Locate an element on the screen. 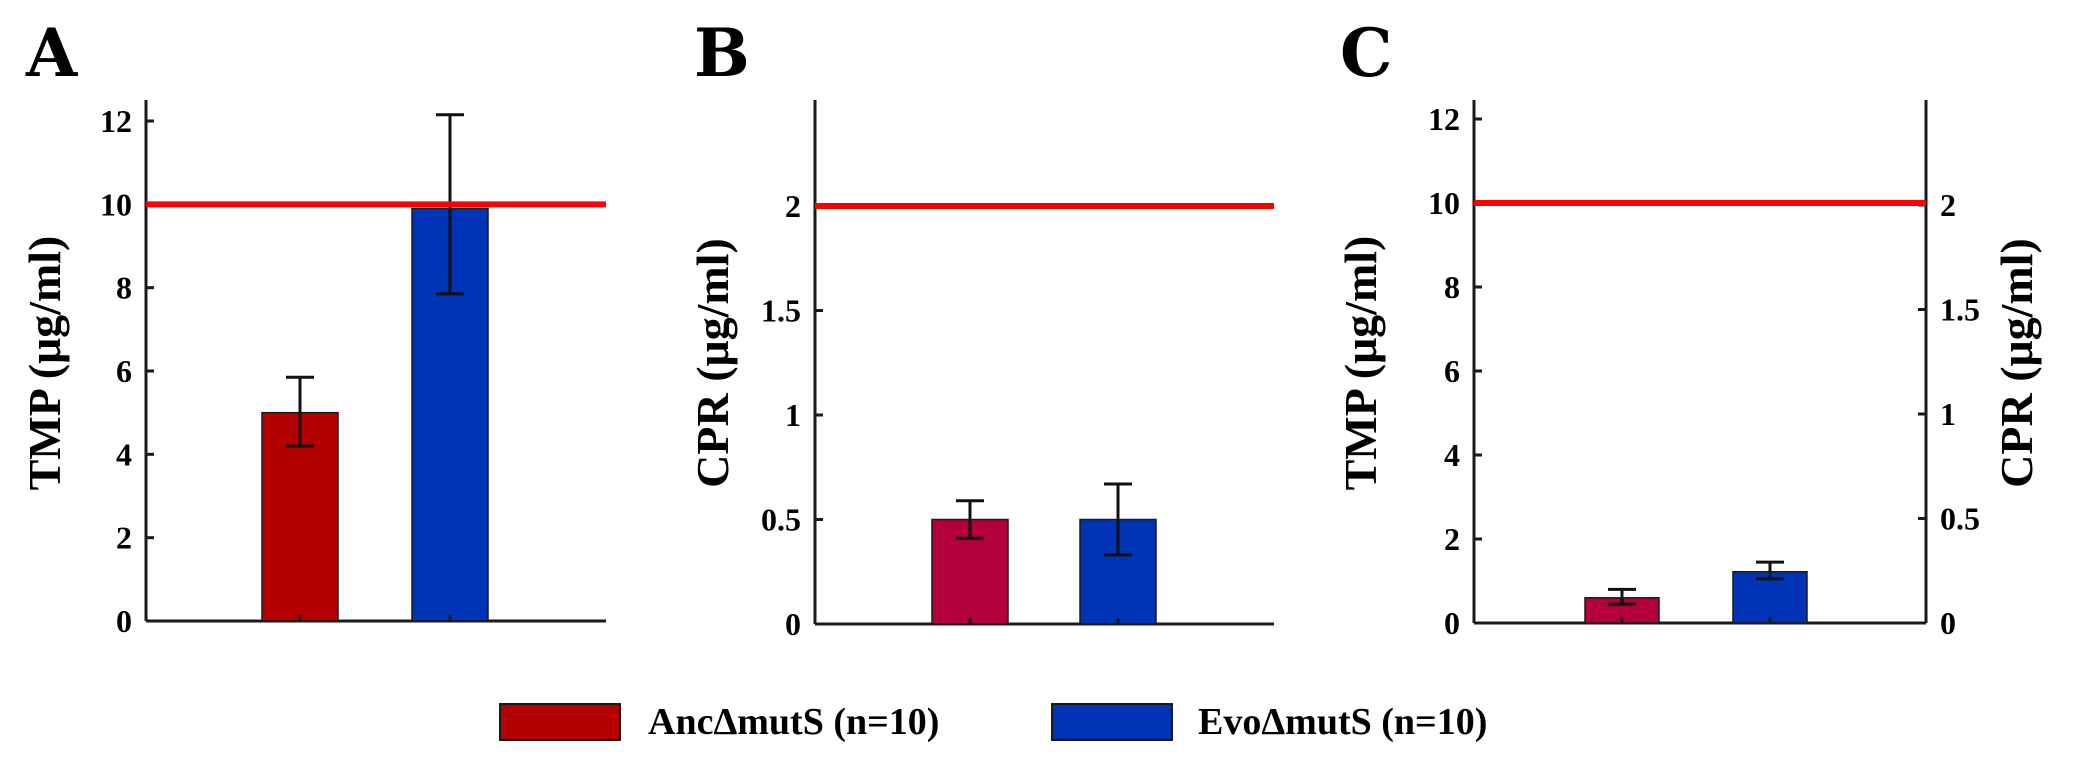 This screenshot has height=780, width=2074. panel-b-ytick-label: 1.5 is located at coordinates (781, 311).